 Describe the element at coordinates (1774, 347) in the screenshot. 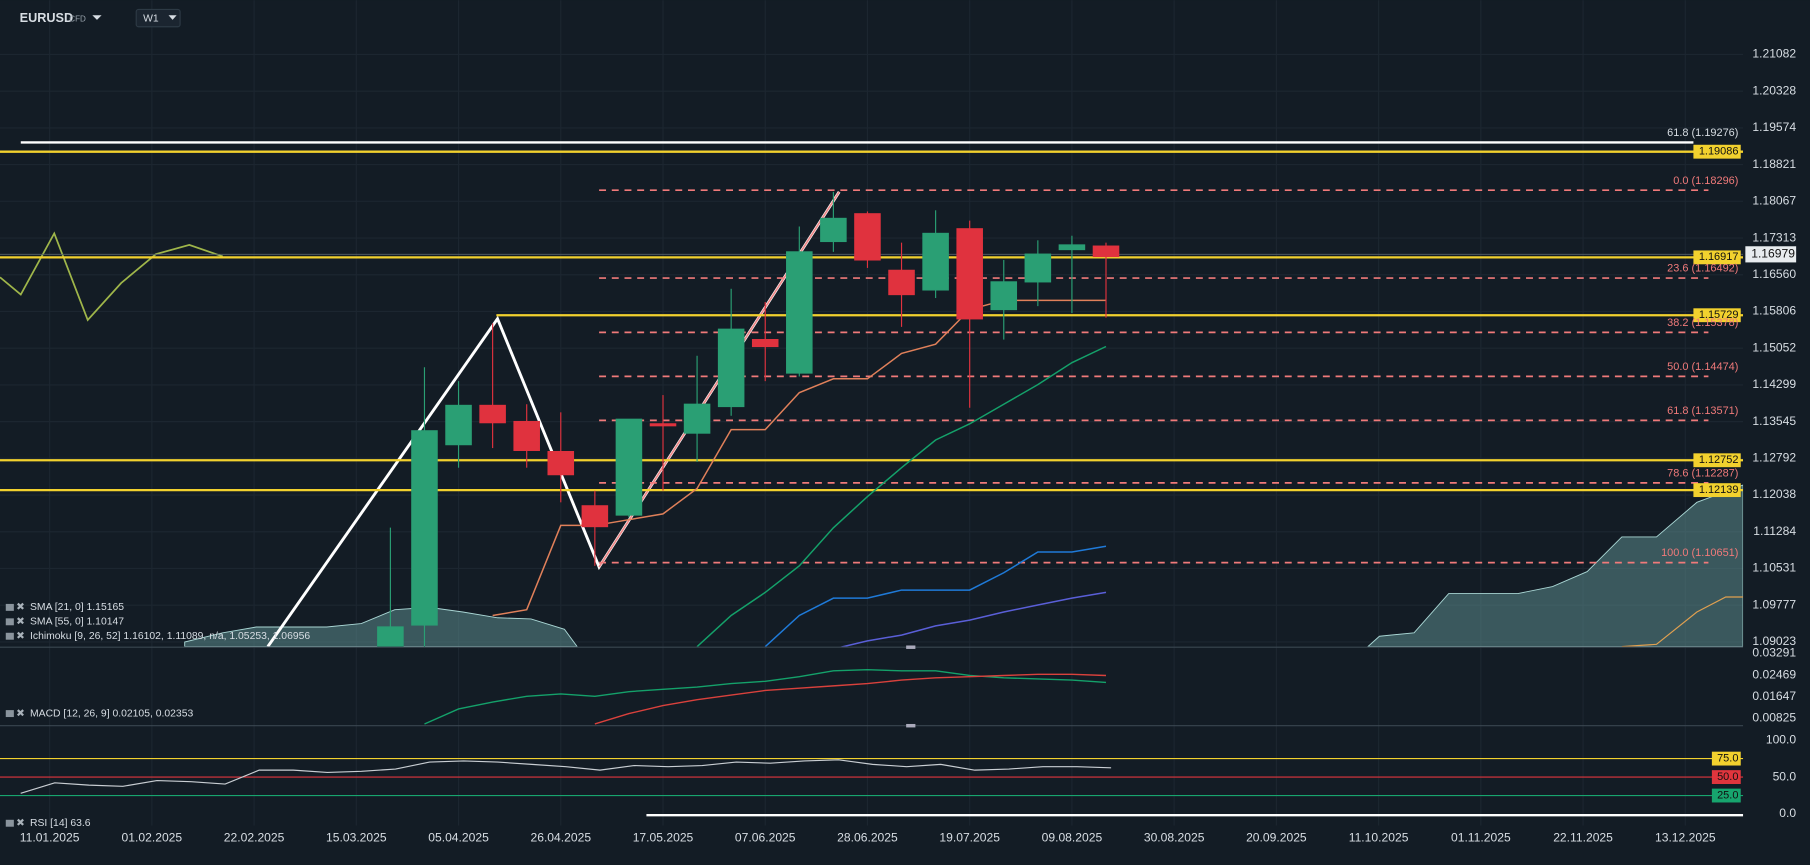

I see `y-tick-label: 1.15052` at that location.